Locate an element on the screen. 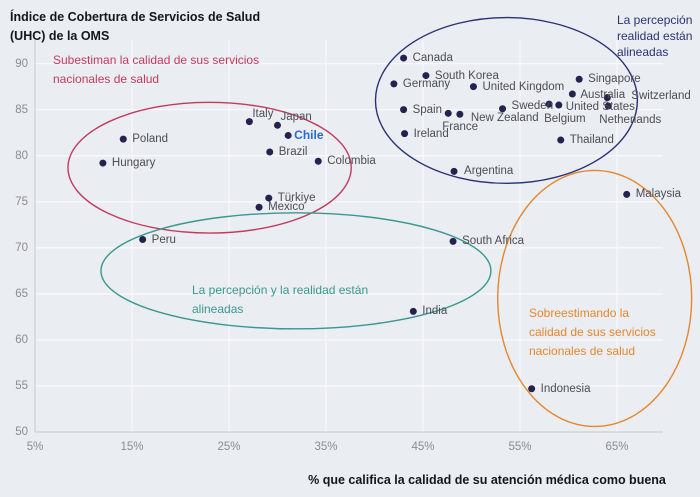 This screenshot has width=700, height=497. y-tick-50: 50 is located at coordinates (21, 432).